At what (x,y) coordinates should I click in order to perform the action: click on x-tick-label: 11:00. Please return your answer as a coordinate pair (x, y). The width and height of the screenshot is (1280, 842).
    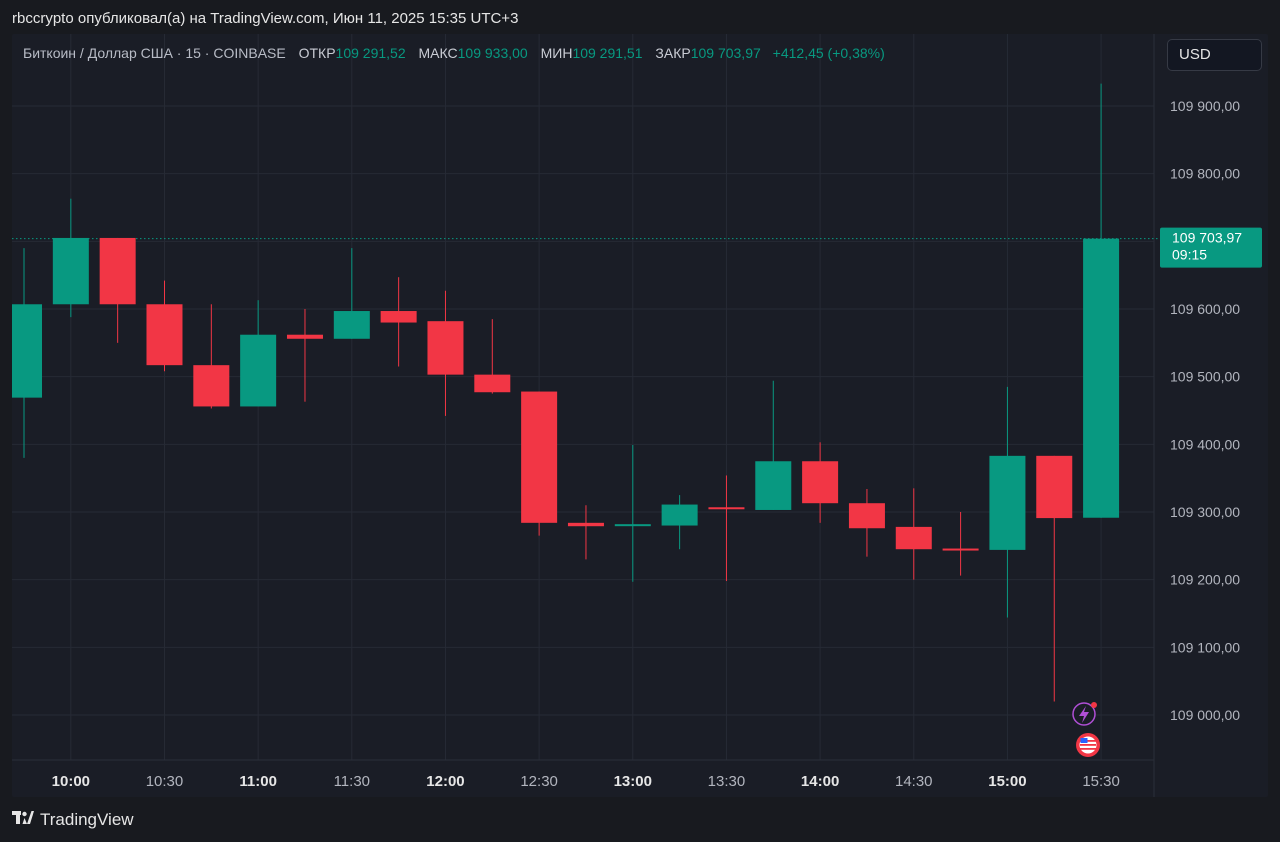
    Looking at the image, I should click on (258, 781).